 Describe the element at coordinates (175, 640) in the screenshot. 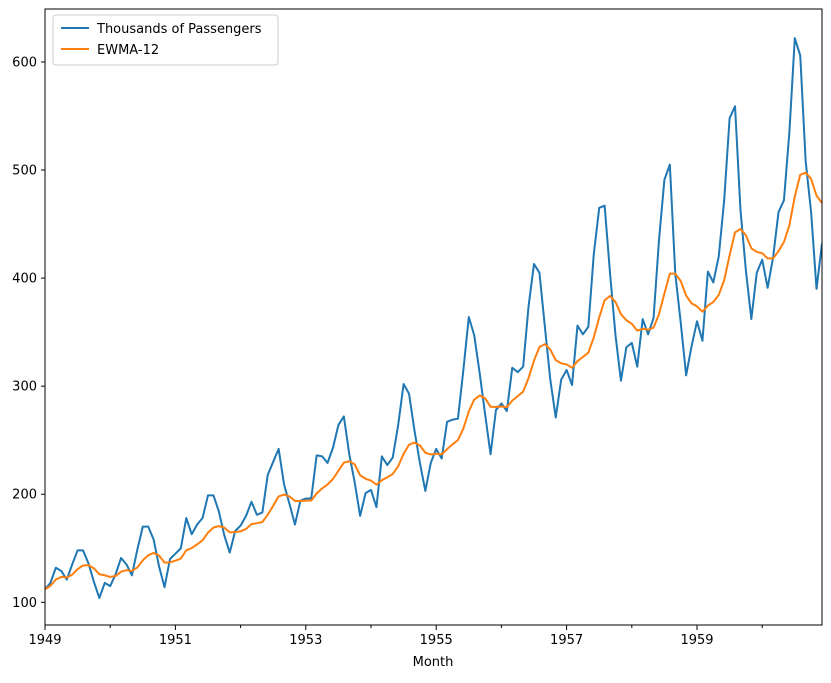

I see `x-tick-label: 1951` at that location.